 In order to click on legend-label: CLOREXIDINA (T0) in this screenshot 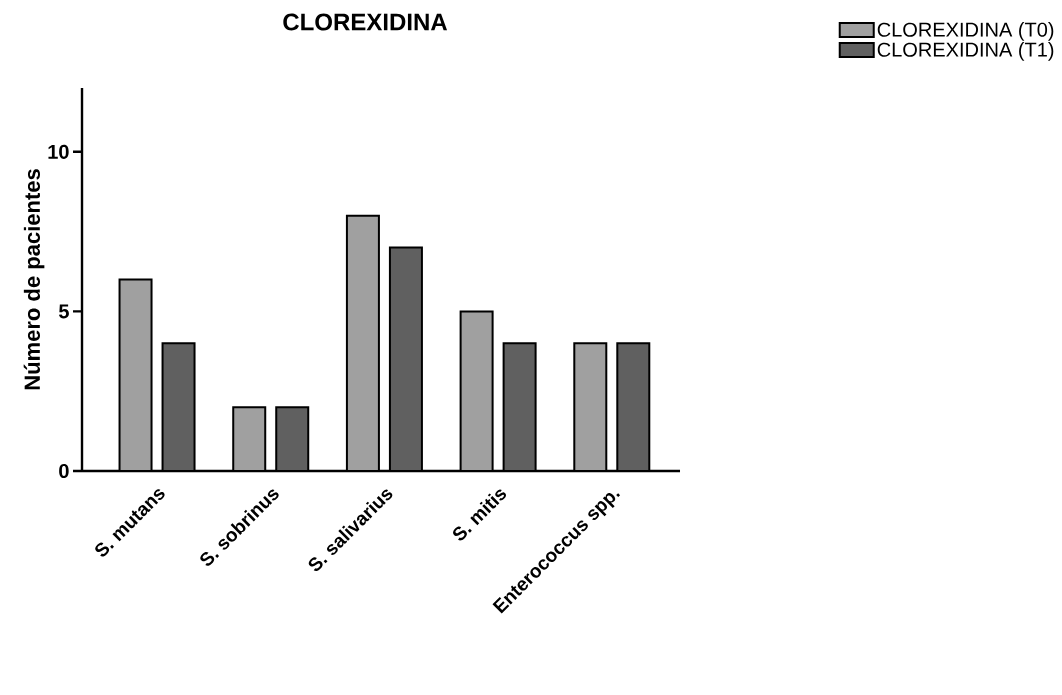, I will do `click(965, 31)`.